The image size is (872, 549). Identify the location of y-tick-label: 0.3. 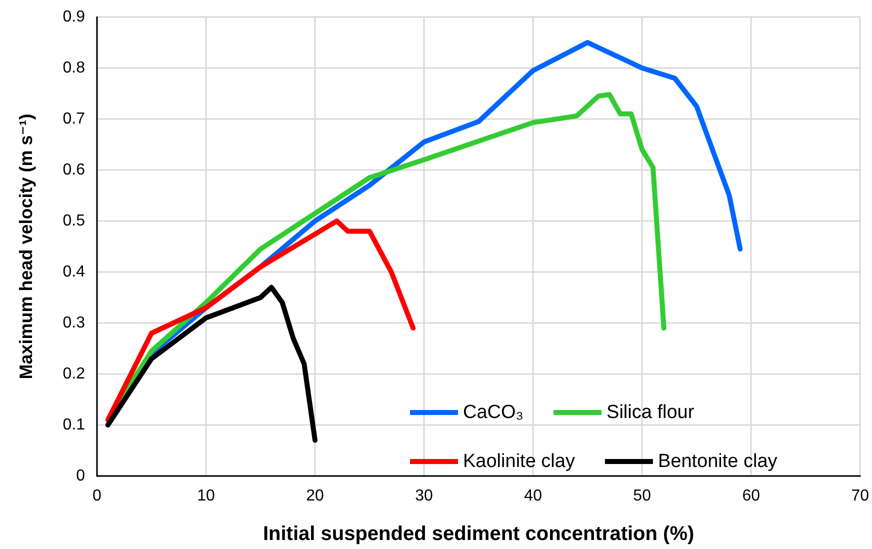
(74, 323).